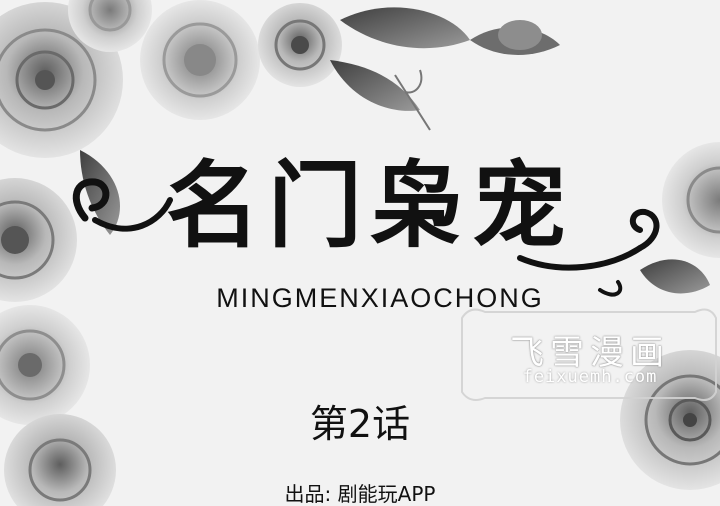 This screenshot has width=720, height=506. What do you see at coordinates (590, 377) in the screenshot?
I see `watermark-url: feixuemh.com` at bounding box center [590, 377].